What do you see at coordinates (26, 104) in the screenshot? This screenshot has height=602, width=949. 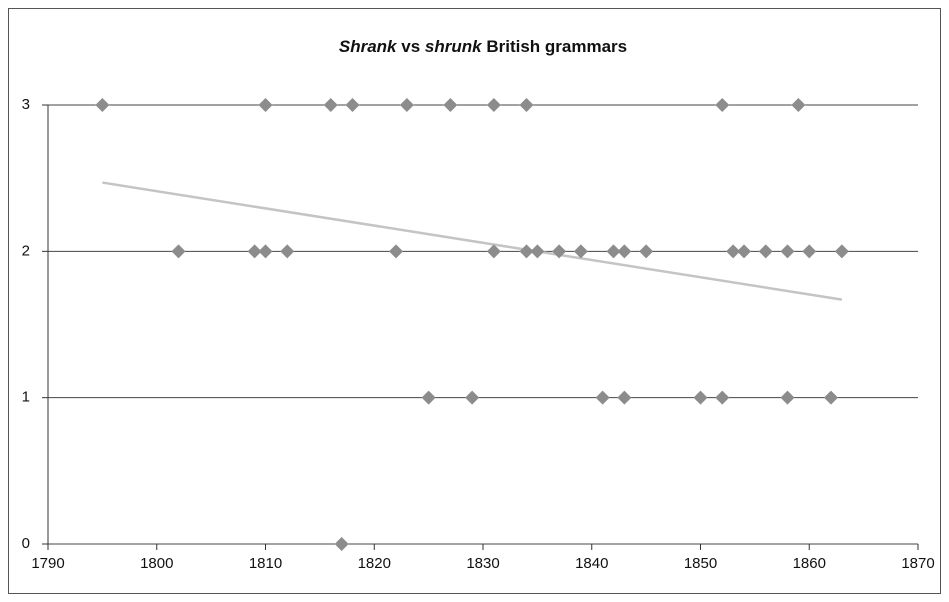 I see `y-tick-label: 3` at bounding box center [26, 104].